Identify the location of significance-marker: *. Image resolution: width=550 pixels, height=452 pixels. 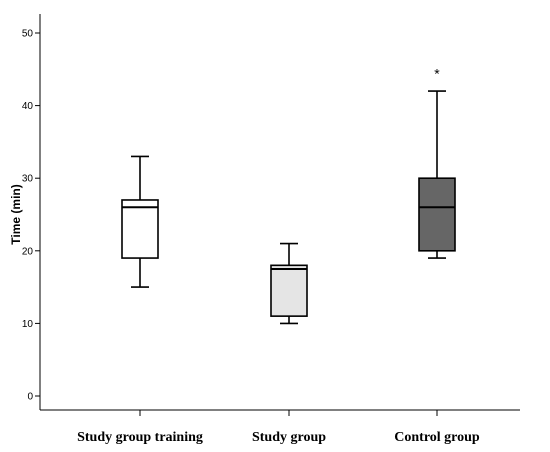
(437, 73).